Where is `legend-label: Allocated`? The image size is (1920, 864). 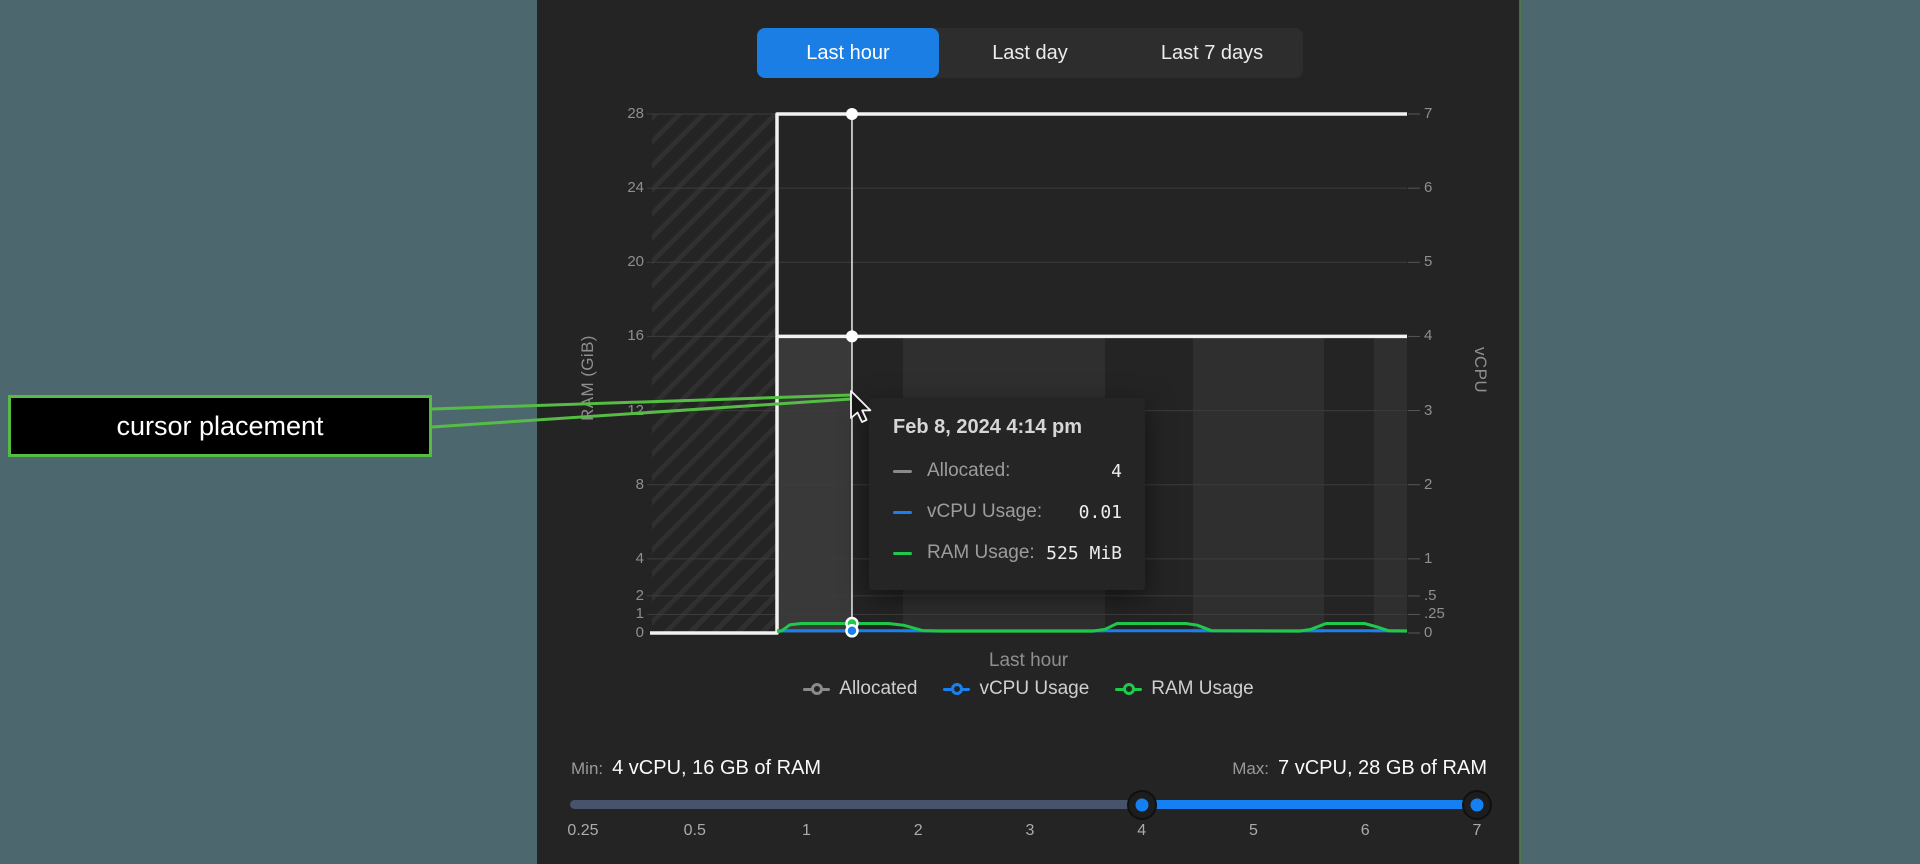 legend-label: Allocated is located at coordinates (878, 688).